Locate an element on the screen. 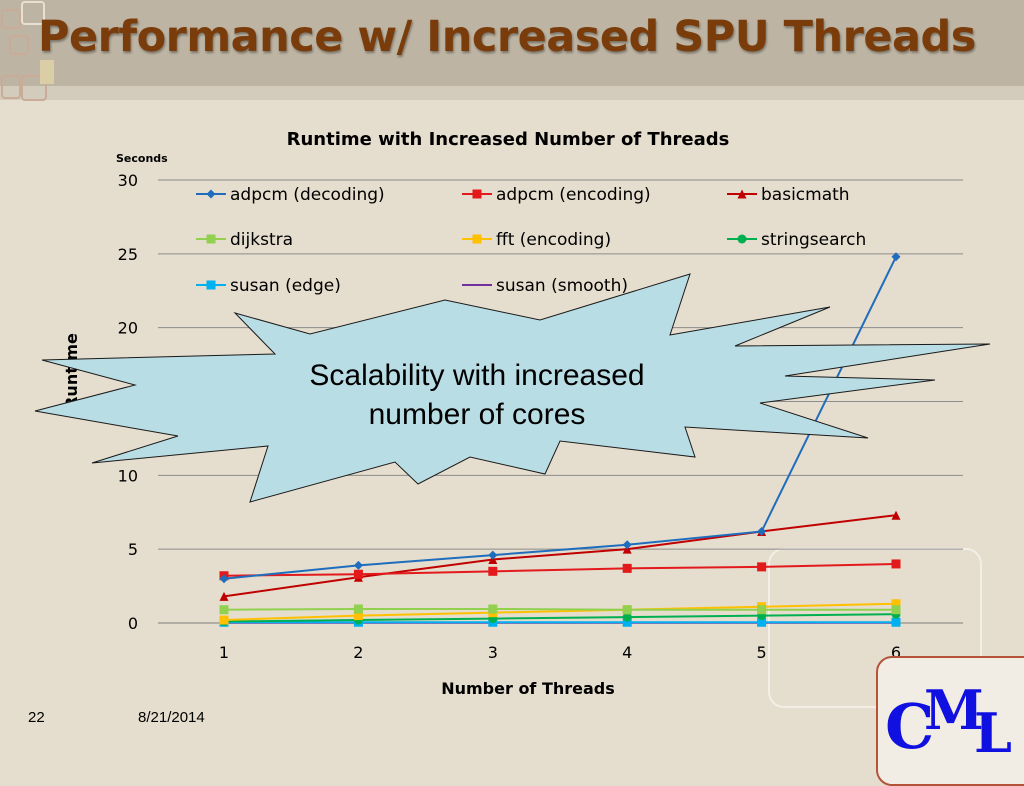 The height and width of the screenshot is (786, 1024). series-dijkstra is located at coordinates (560, 609).